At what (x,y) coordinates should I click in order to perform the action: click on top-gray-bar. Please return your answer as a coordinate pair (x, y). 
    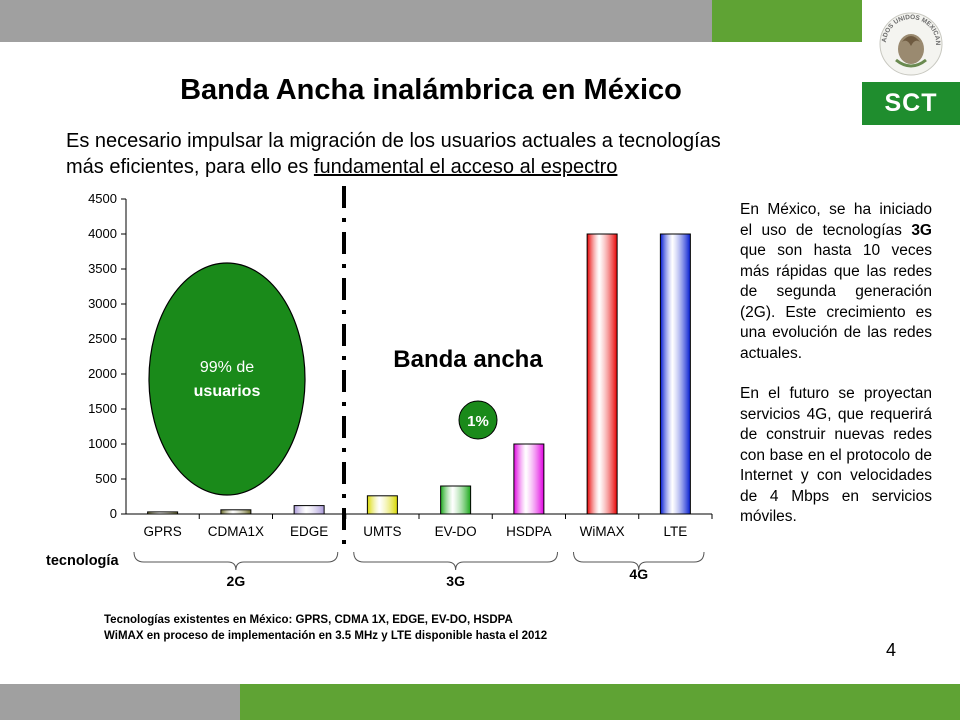
    Looking at the image, I should click on (356, 21).